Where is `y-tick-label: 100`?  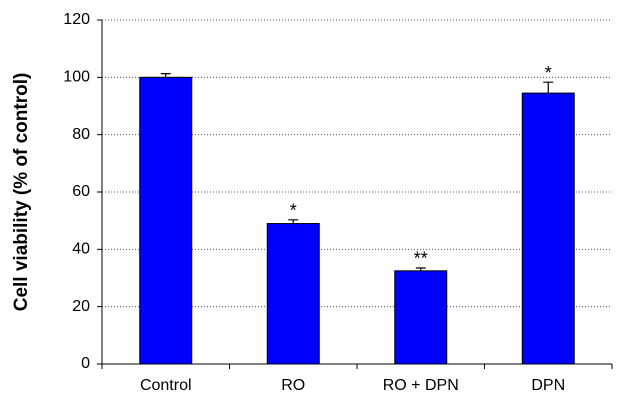
y-tick-label: 100 is located at coordinates (76, 77).